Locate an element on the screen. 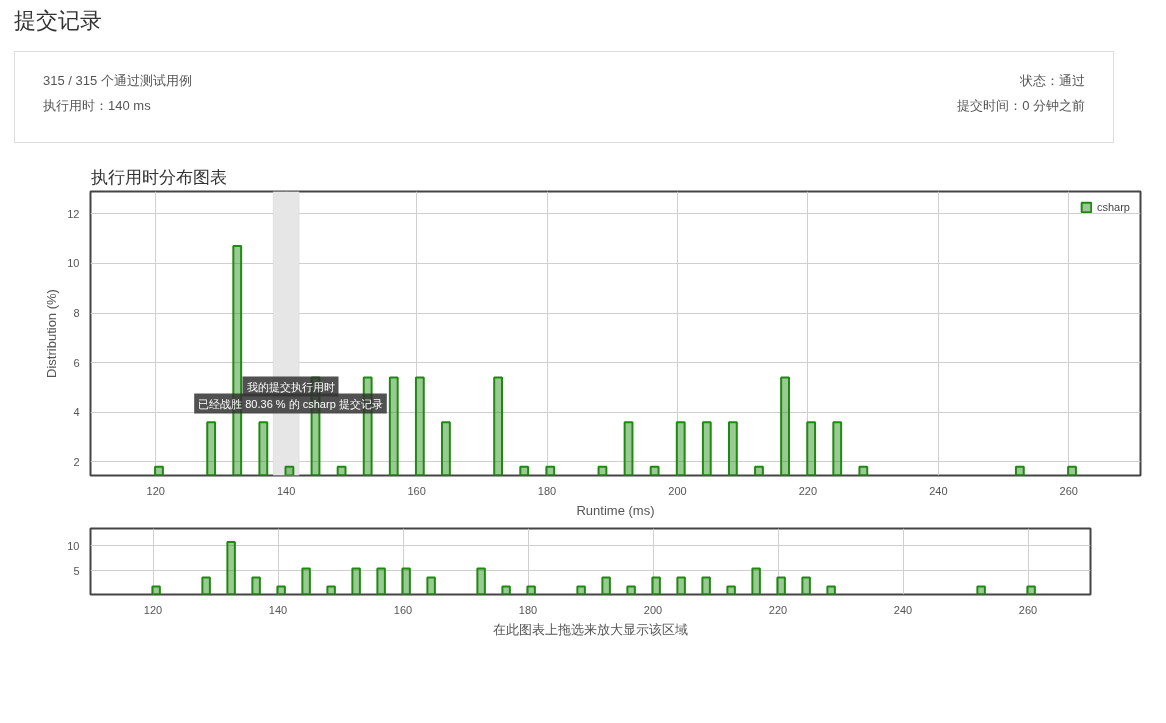  text: 315 / 315 个通过测试用例 is located at coordinates (117, 81).